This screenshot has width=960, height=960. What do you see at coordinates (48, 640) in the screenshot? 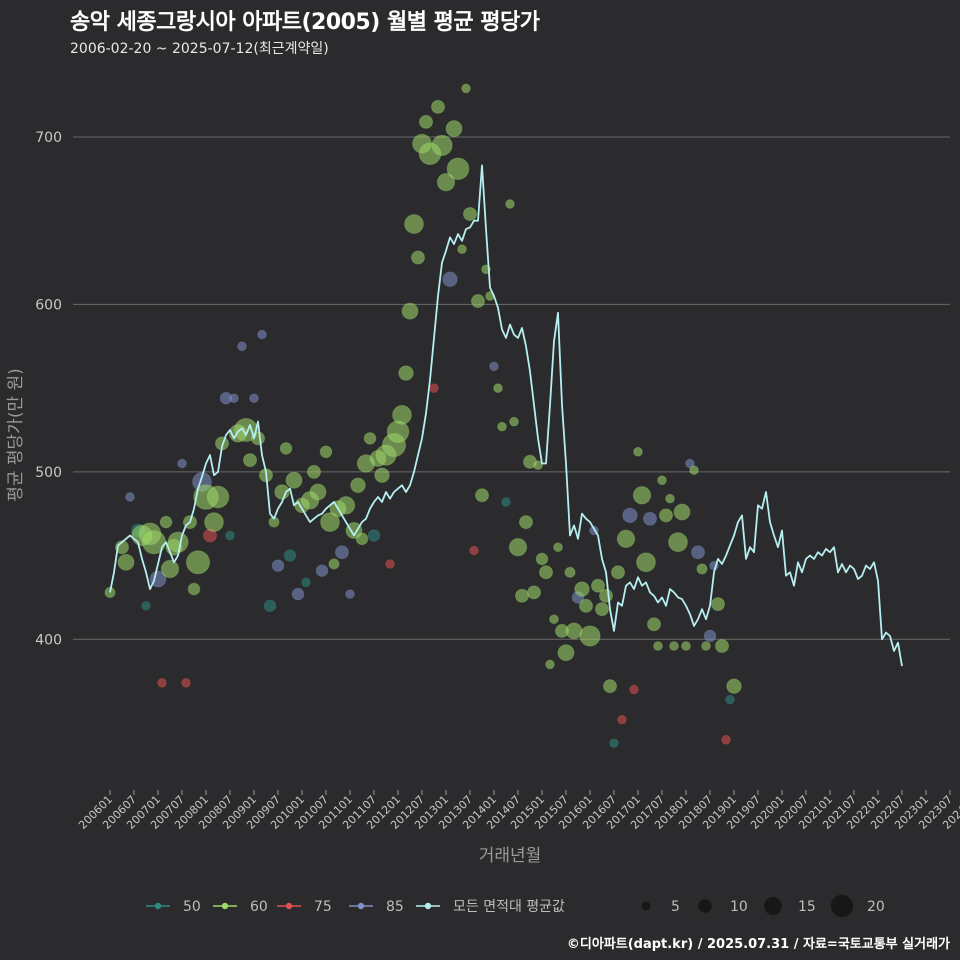
I see `y-tick-label: 400` at bounding box center [48, 640].